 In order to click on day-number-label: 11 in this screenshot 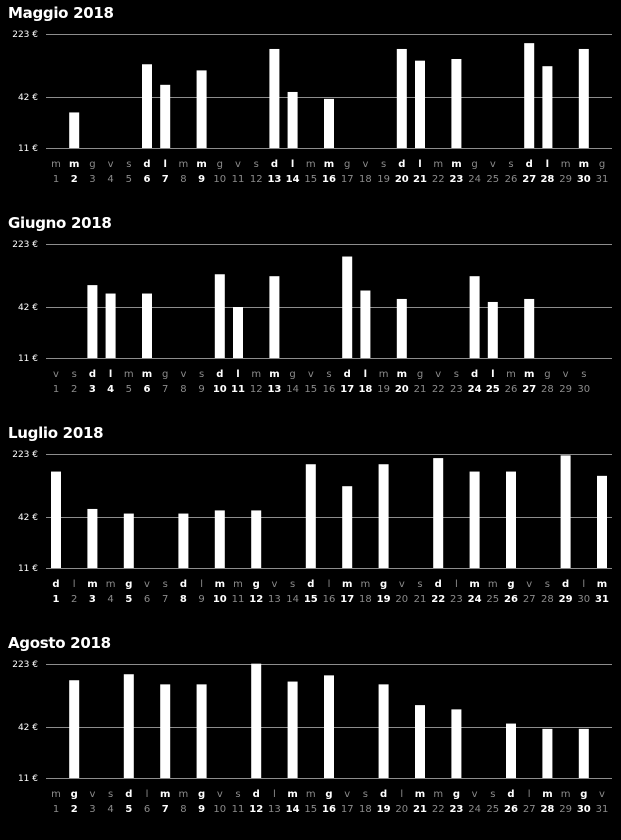, I will do `click(238, 389)`.